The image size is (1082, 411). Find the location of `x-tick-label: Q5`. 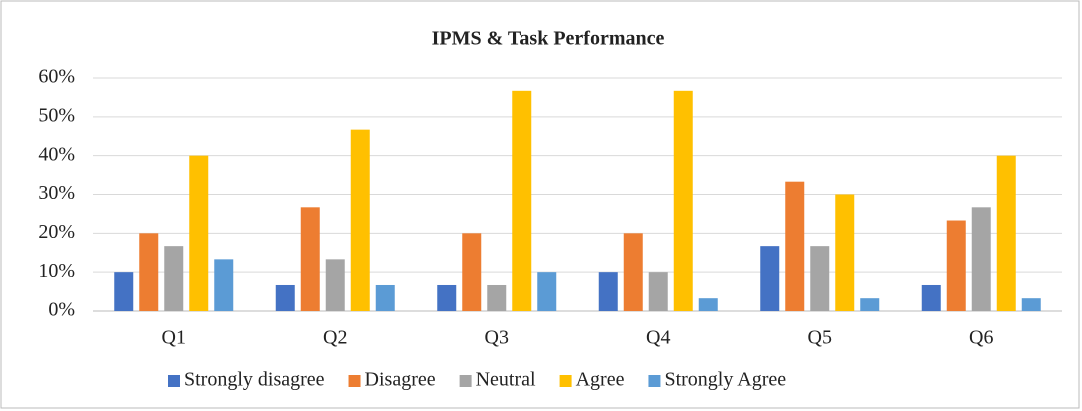

x-tick-label: Q5 is located at coordinates (820, 338).